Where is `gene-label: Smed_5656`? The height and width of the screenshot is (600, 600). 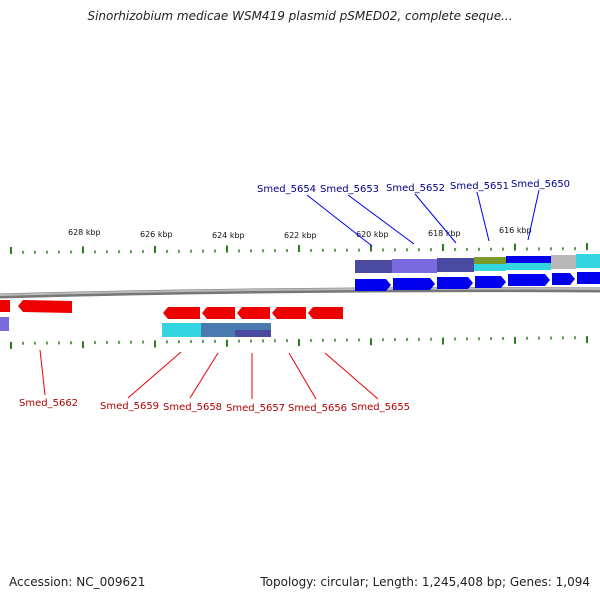 gene-label: Smed_5656 is located at coordinates (317, 408).